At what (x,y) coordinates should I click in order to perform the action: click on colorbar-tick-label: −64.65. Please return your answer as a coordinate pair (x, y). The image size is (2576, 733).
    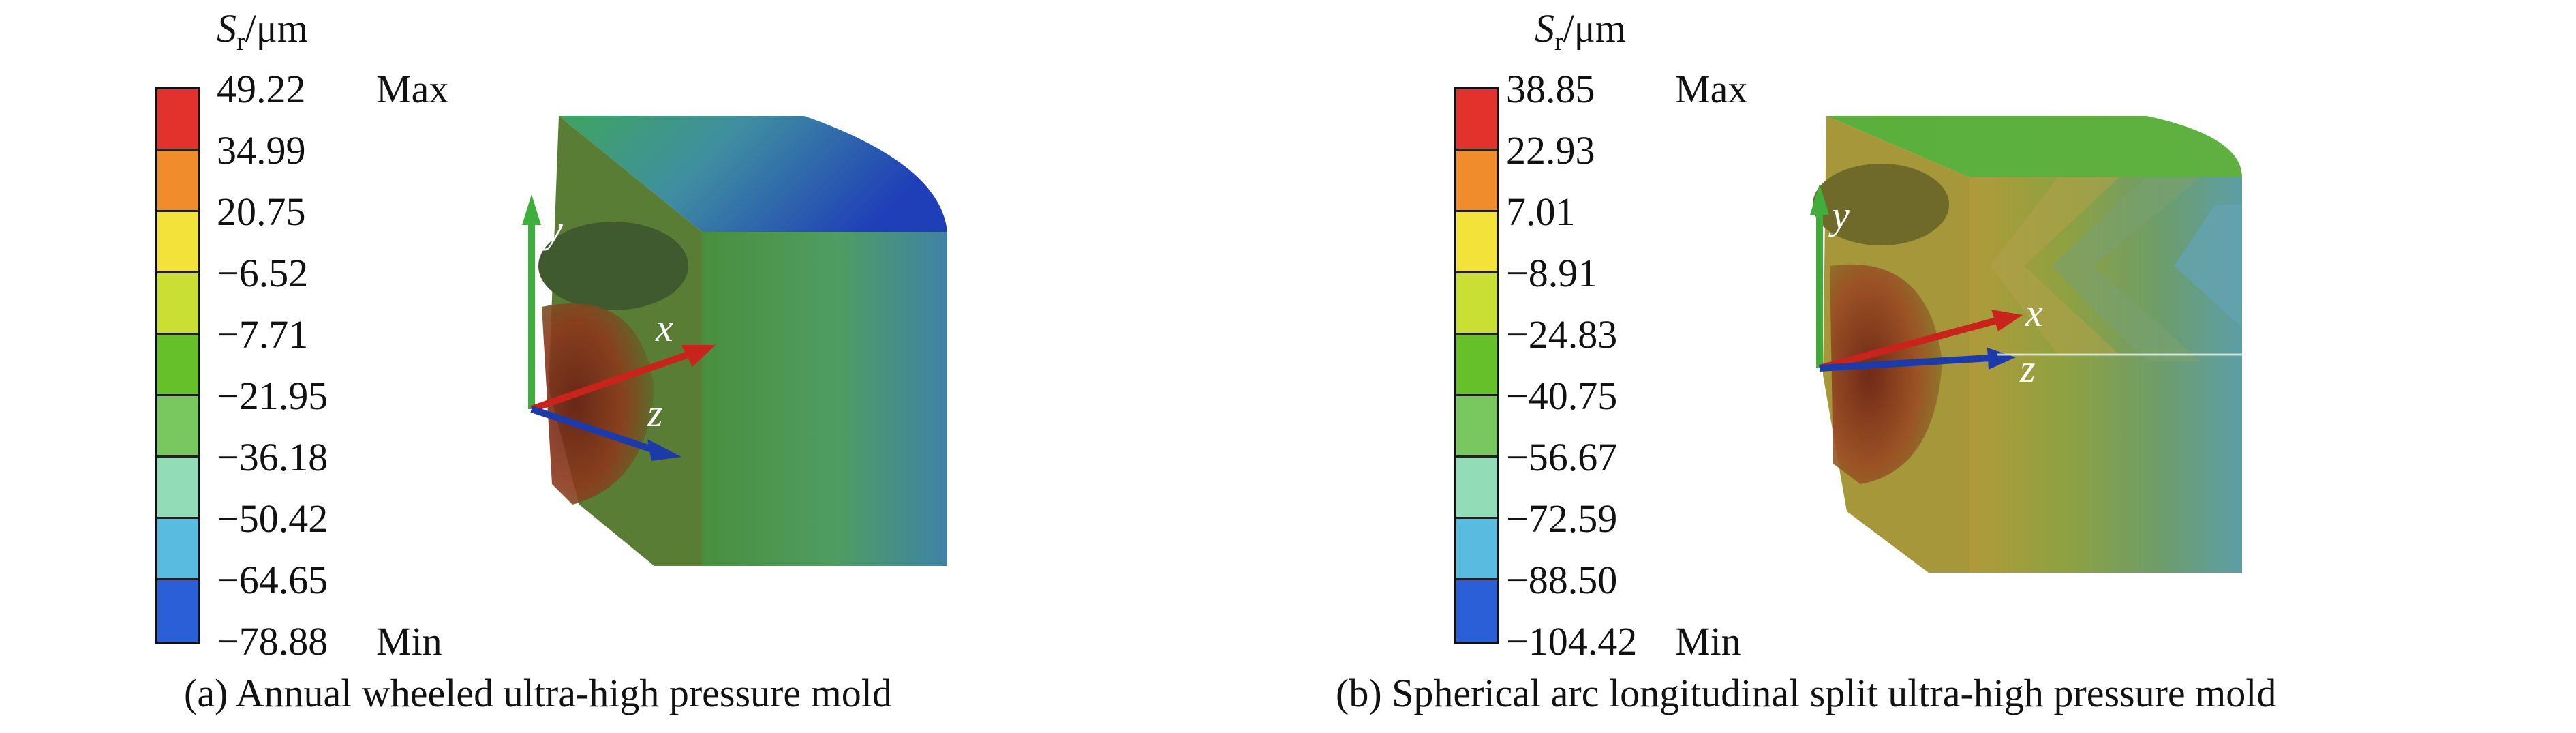
    Looking at the image, I should click on (272, 580).